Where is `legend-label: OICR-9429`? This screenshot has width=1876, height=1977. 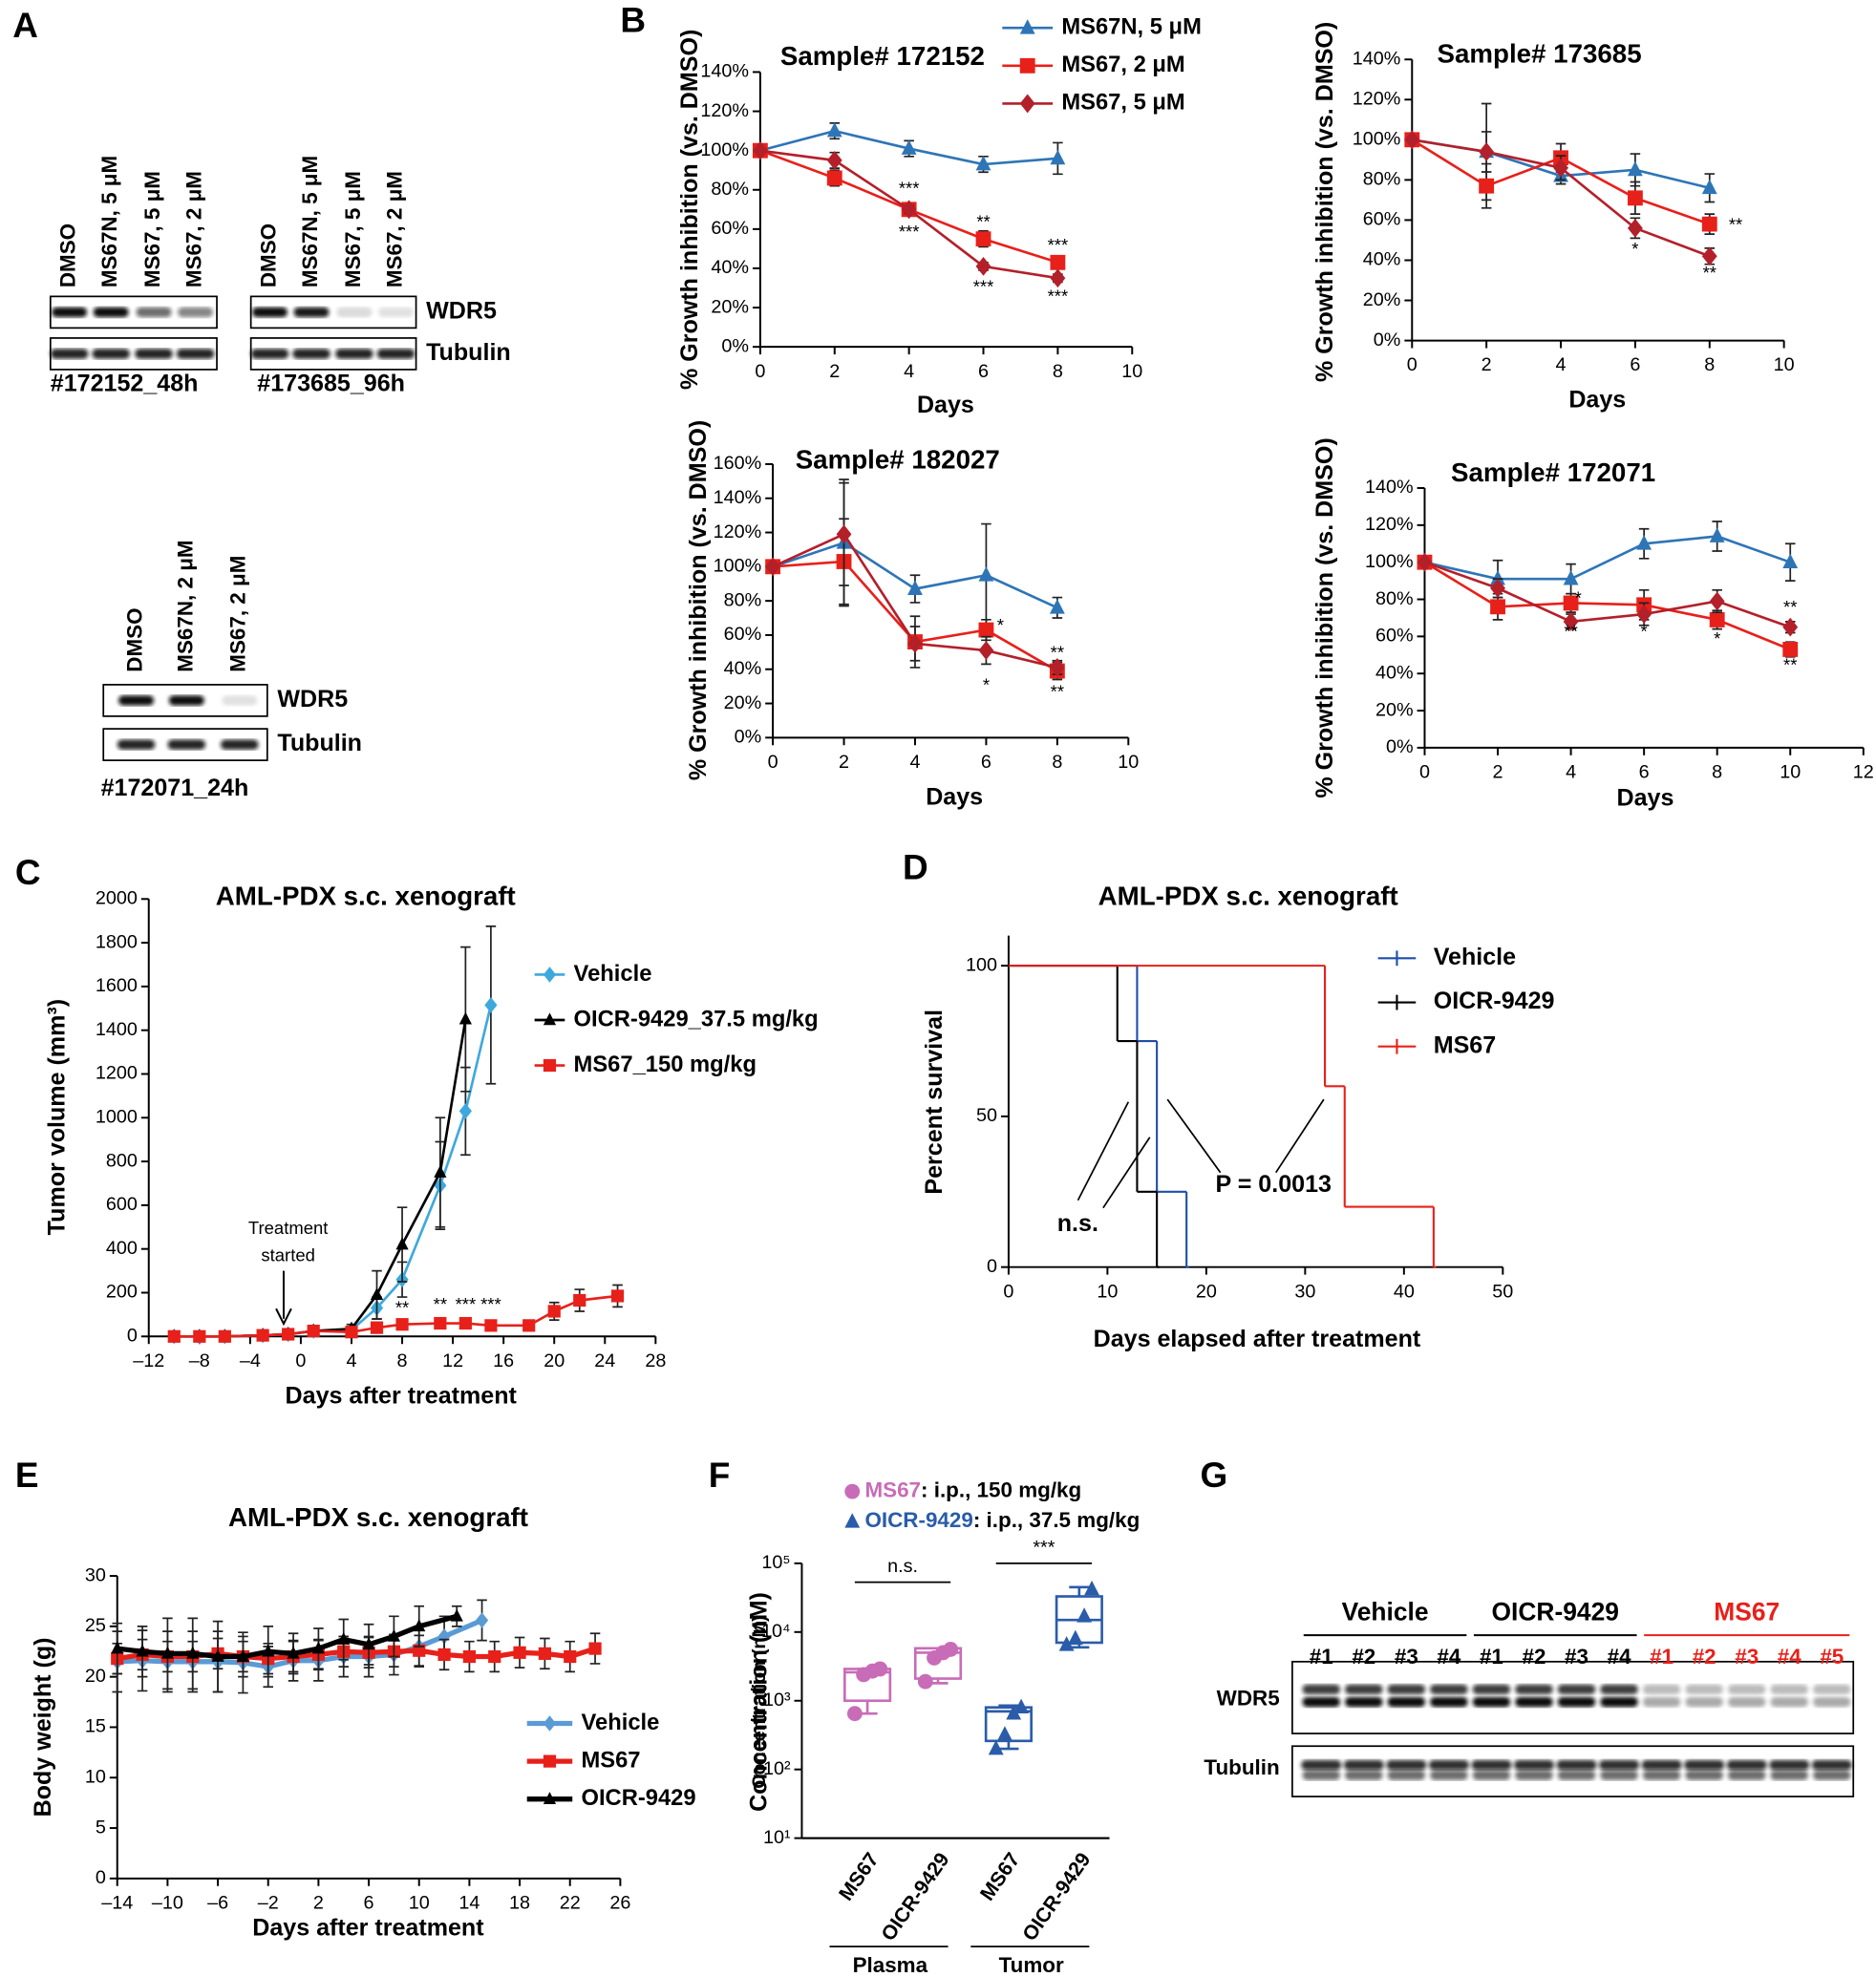
legend-label: OICR-9429 is located at coordinates (1494, 1001).